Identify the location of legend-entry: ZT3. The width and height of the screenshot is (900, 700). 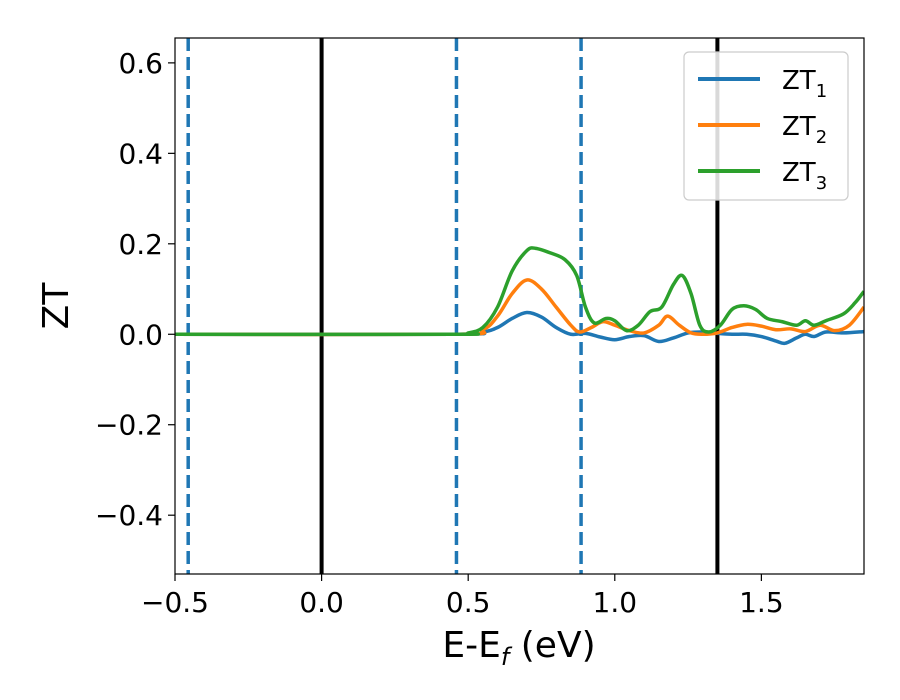
(804, 176).